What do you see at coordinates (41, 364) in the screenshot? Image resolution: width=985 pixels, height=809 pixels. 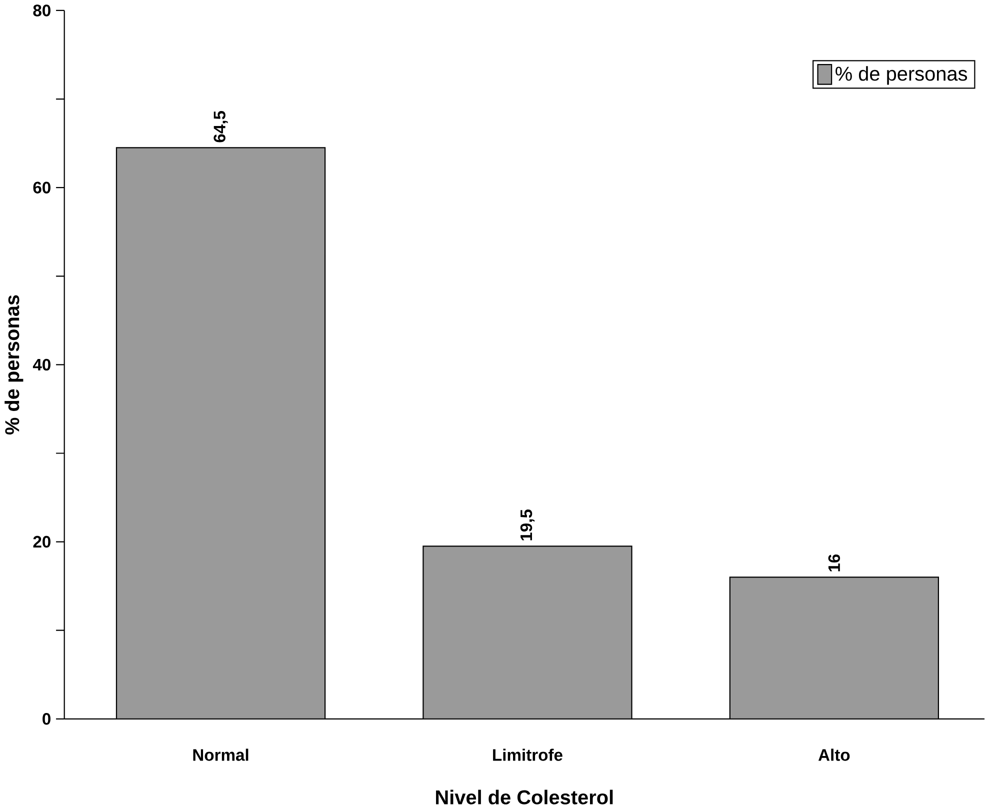 I see `y-tick-label: 40` at bounding box center [41, 364].